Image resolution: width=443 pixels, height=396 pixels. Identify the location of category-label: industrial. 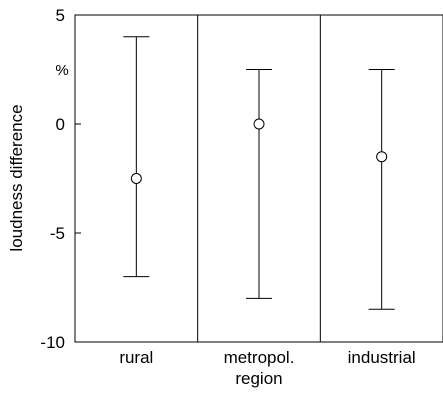
(382, 357).